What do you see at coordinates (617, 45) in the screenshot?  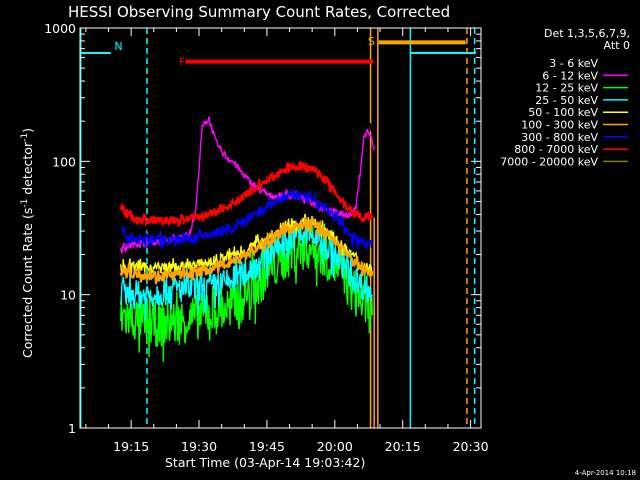 I see `legend-title-line-2: Att 0` at bounding box center [617, 45].